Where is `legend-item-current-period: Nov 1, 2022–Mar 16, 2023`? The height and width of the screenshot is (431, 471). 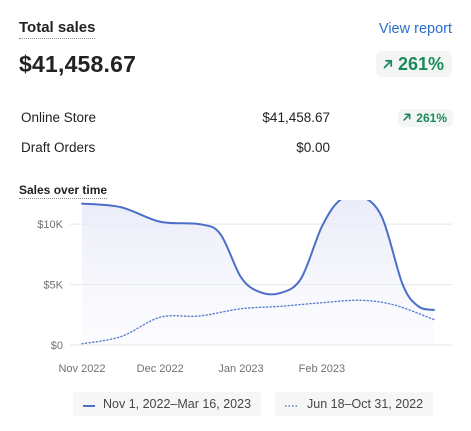
legend-item-current-period: Nov 1, 2022–Mar 16, 2023 is located at coordinates (167, 404).